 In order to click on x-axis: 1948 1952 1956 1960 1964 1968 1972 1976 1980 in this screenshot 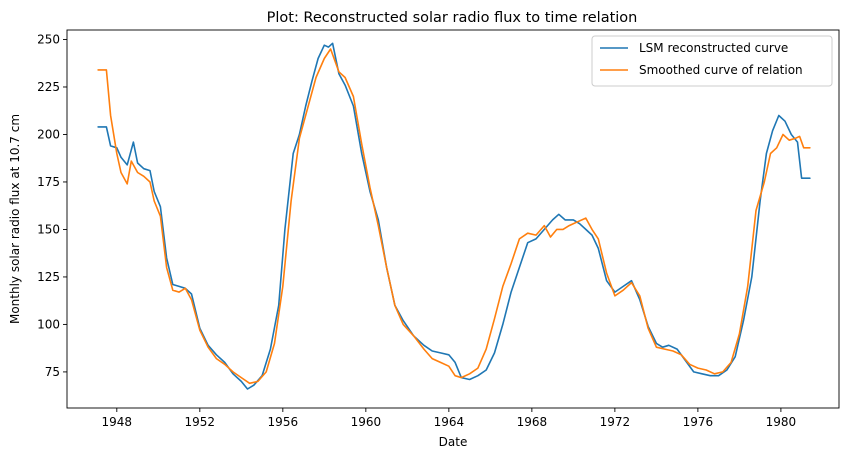, I will do `click(449, 418)`.